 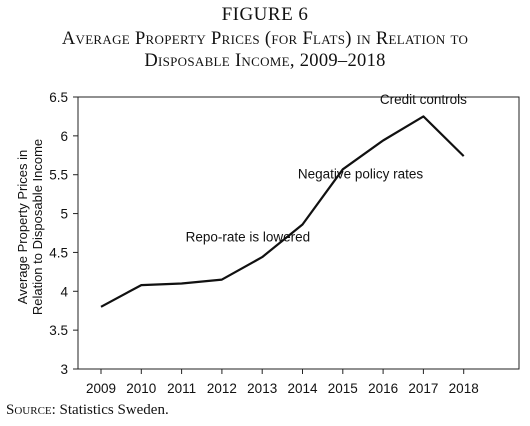 What do you see at coordinates (101, 388) in the screenshot?
I see `x-tick-label: 2009` at bounding box center [101, 388].